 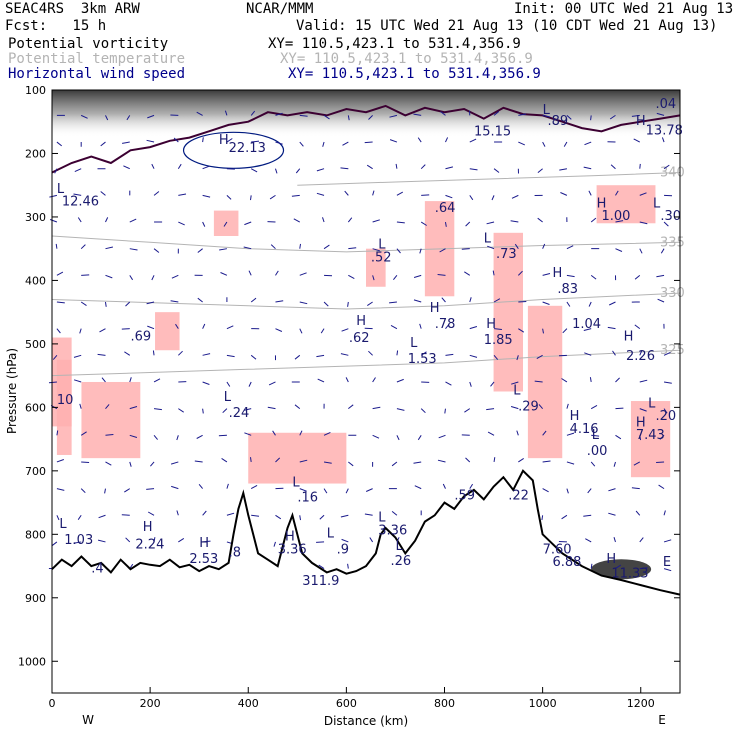 What do you see at coordinates (331, 533) in the screenshot?
I see `field-label-58: L` at bounding box center [331, 533].